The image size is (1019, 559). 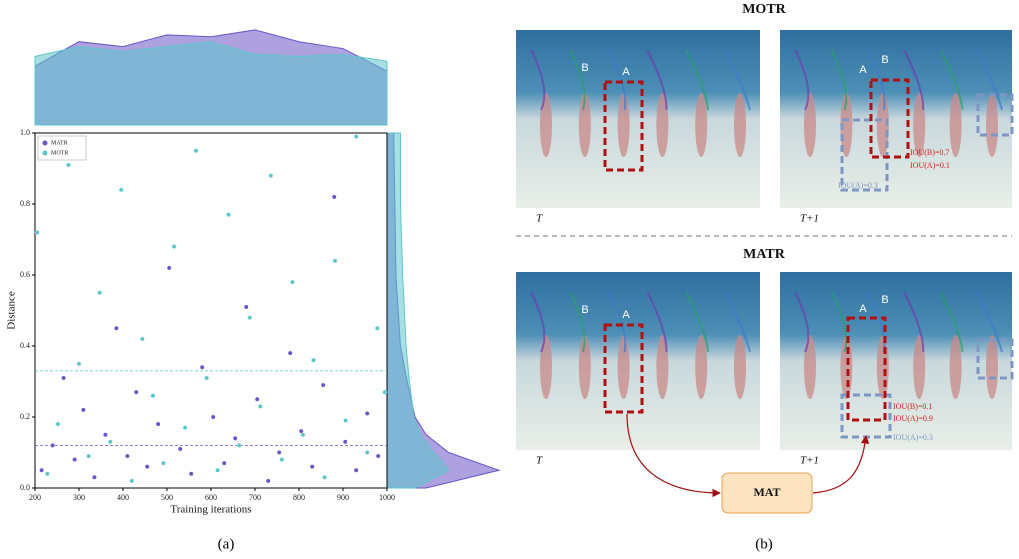 What do you see at coordinates (211, 497) in the screenshot?
I see `x-tick-label: 600` at bounding box center [211, 497].